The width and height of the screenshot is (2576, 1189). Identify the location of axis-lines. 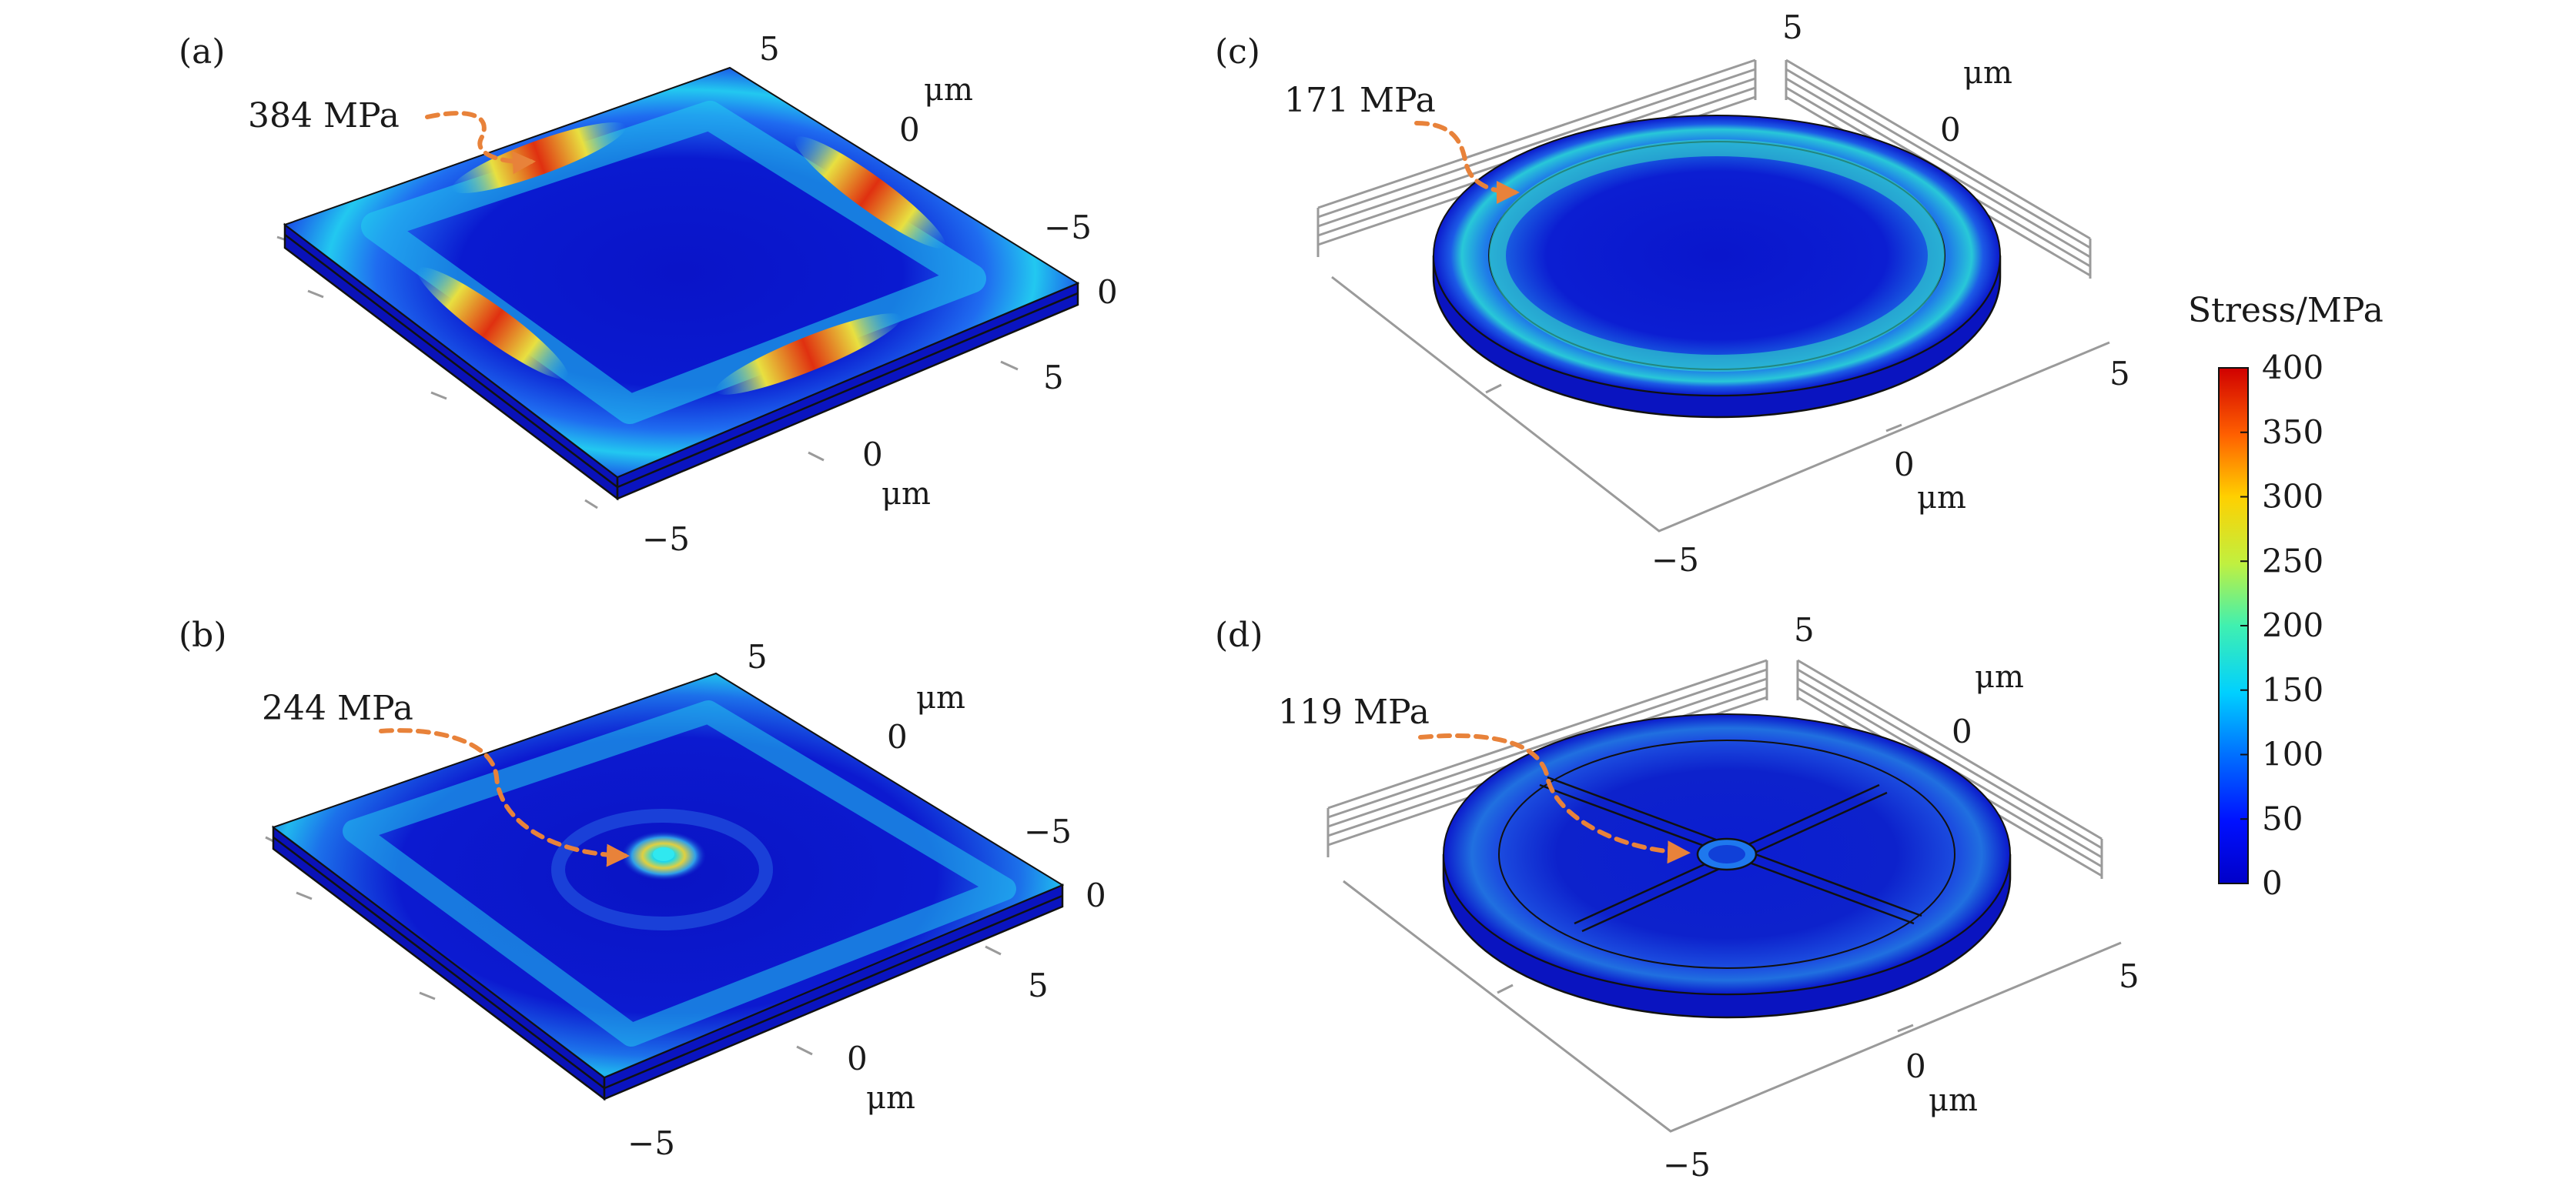
(648, 372).